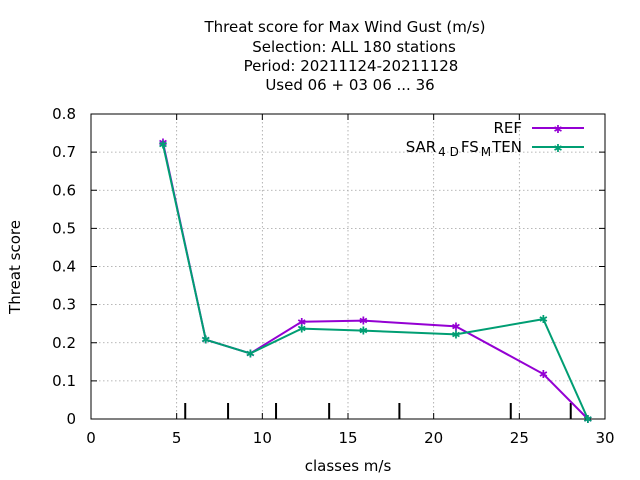 The width and height of the screenshot is (640, 480). I want to click on legend-marker-sar: ✱, so click(557, 148).